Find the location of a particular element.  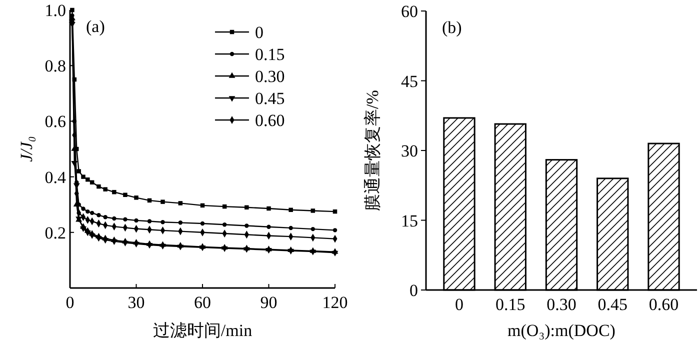

y-tick-label: 0.6 is located at coordinates (55, 122).